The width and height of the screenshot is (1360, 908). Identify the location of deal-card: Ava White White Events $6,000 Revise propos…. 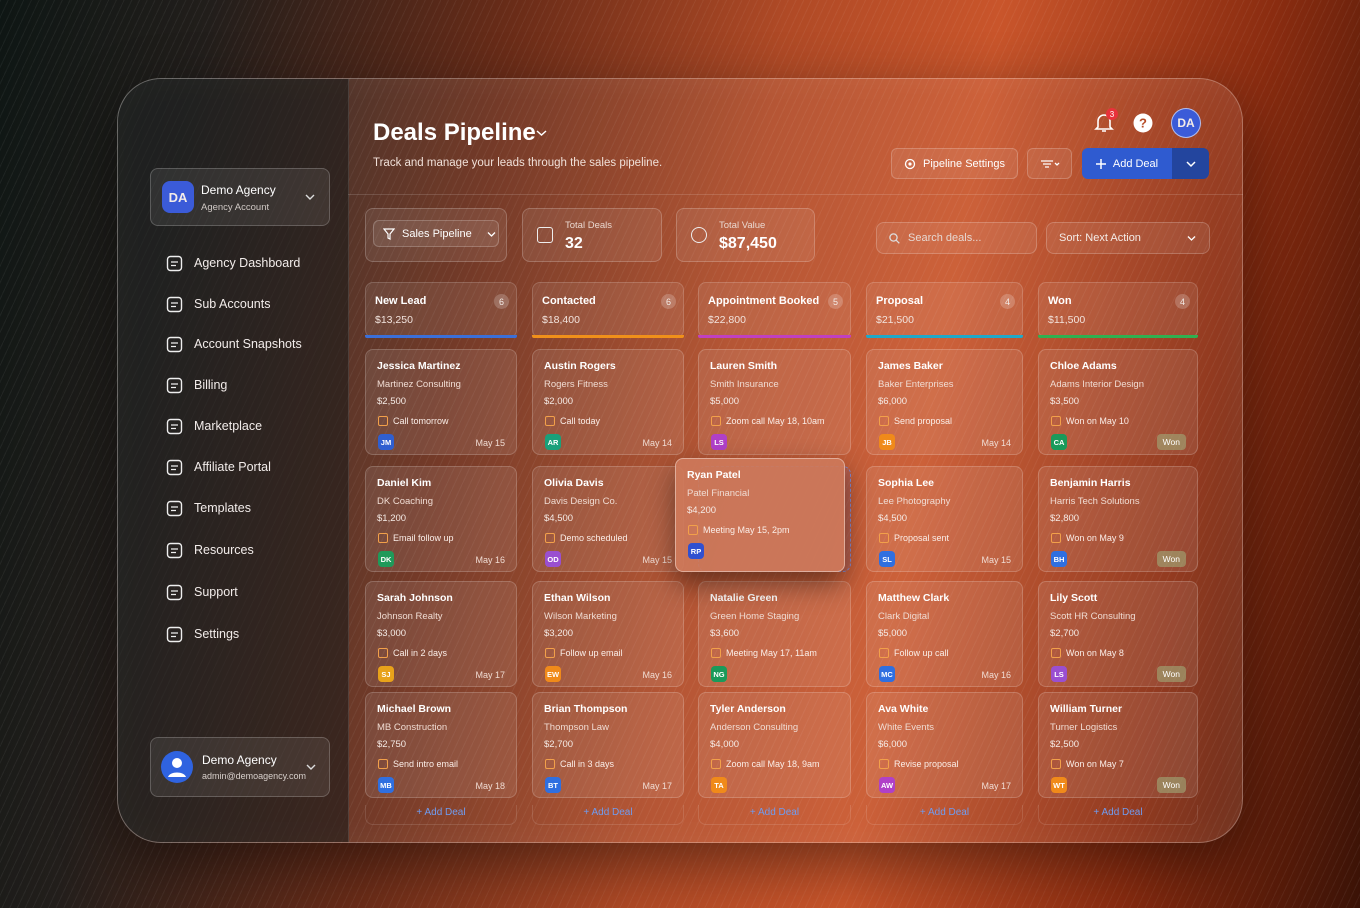
(944, 745).